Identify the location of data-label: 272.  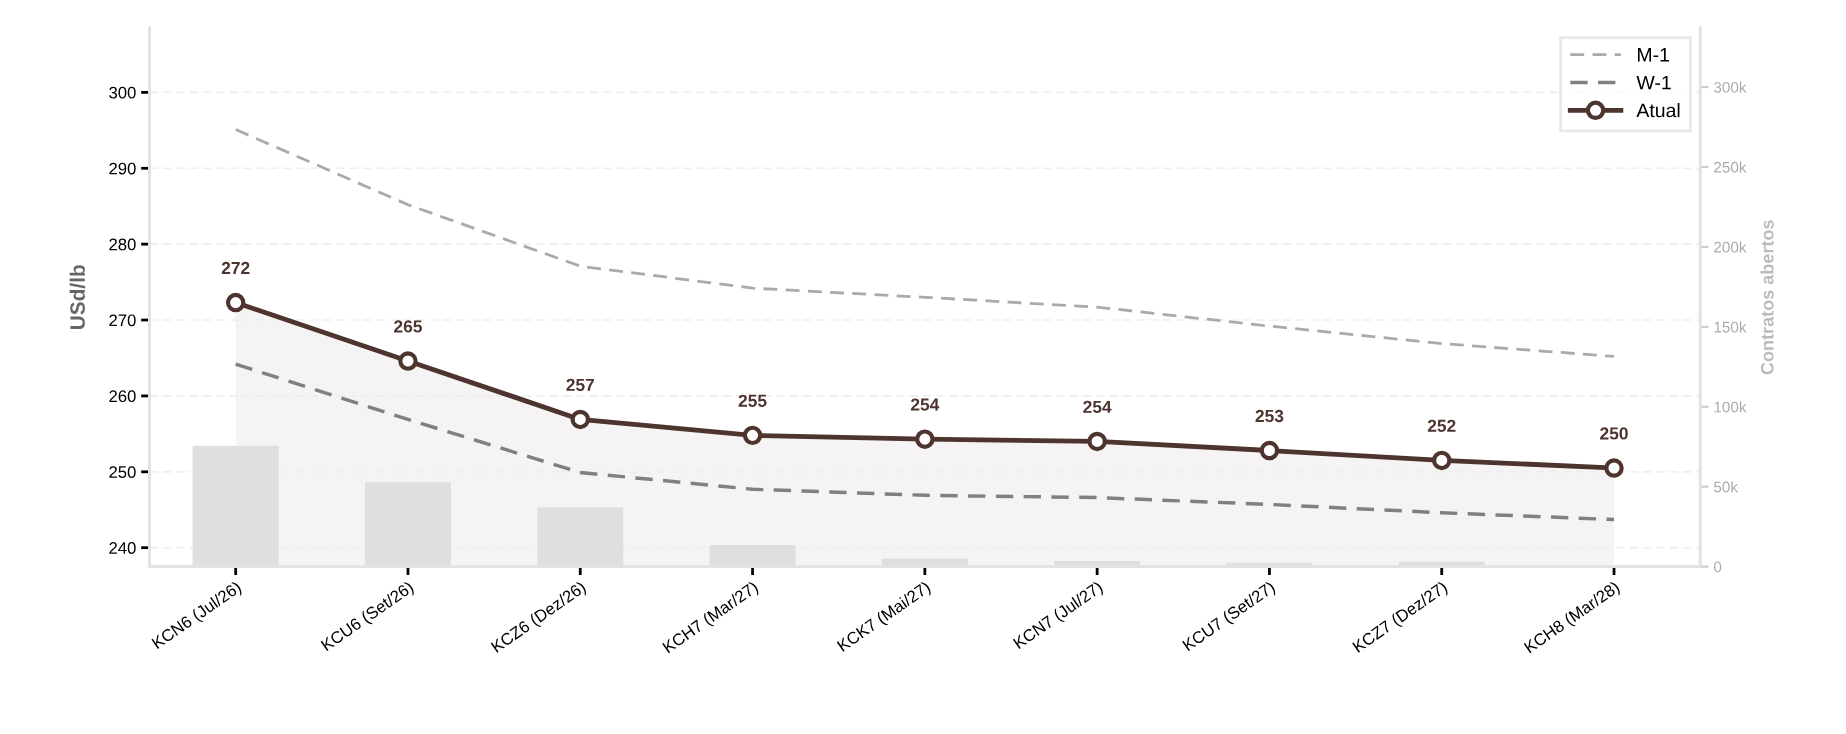
(235, 267).